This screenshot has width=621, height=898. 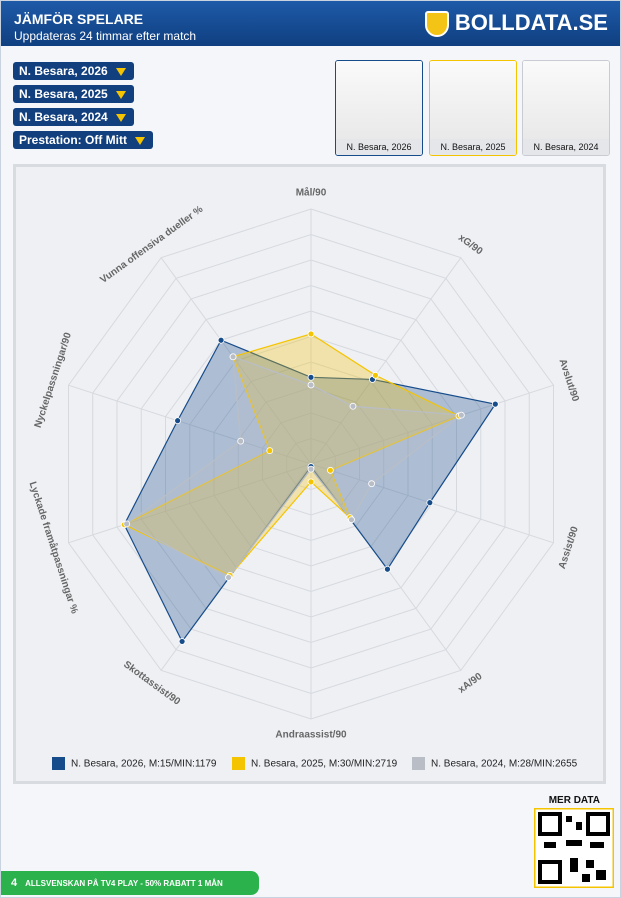 What do you see at coordinates (83, 140) in the screenshot?
I see `position-select: Prestation: Off Mitt` at bounding box center [83, 140].